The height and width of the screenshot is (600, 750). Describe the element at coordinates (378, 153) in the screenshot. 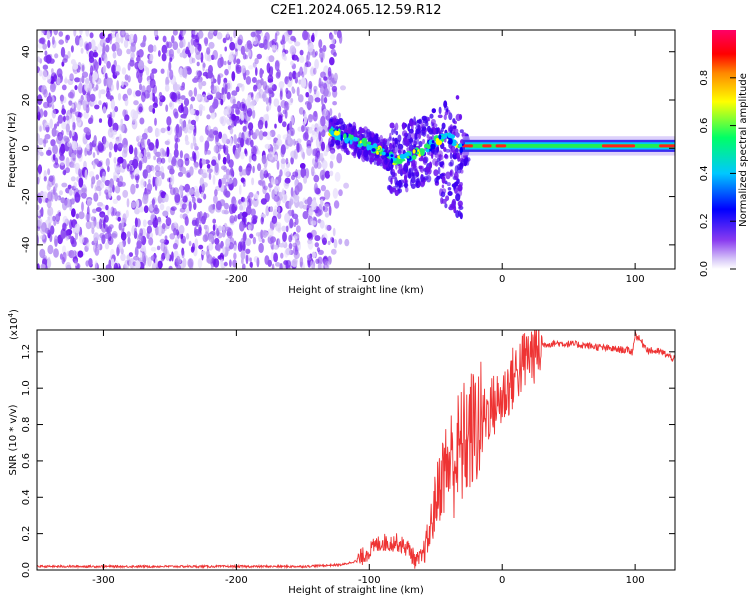

I see `track-core-blob` at that location.